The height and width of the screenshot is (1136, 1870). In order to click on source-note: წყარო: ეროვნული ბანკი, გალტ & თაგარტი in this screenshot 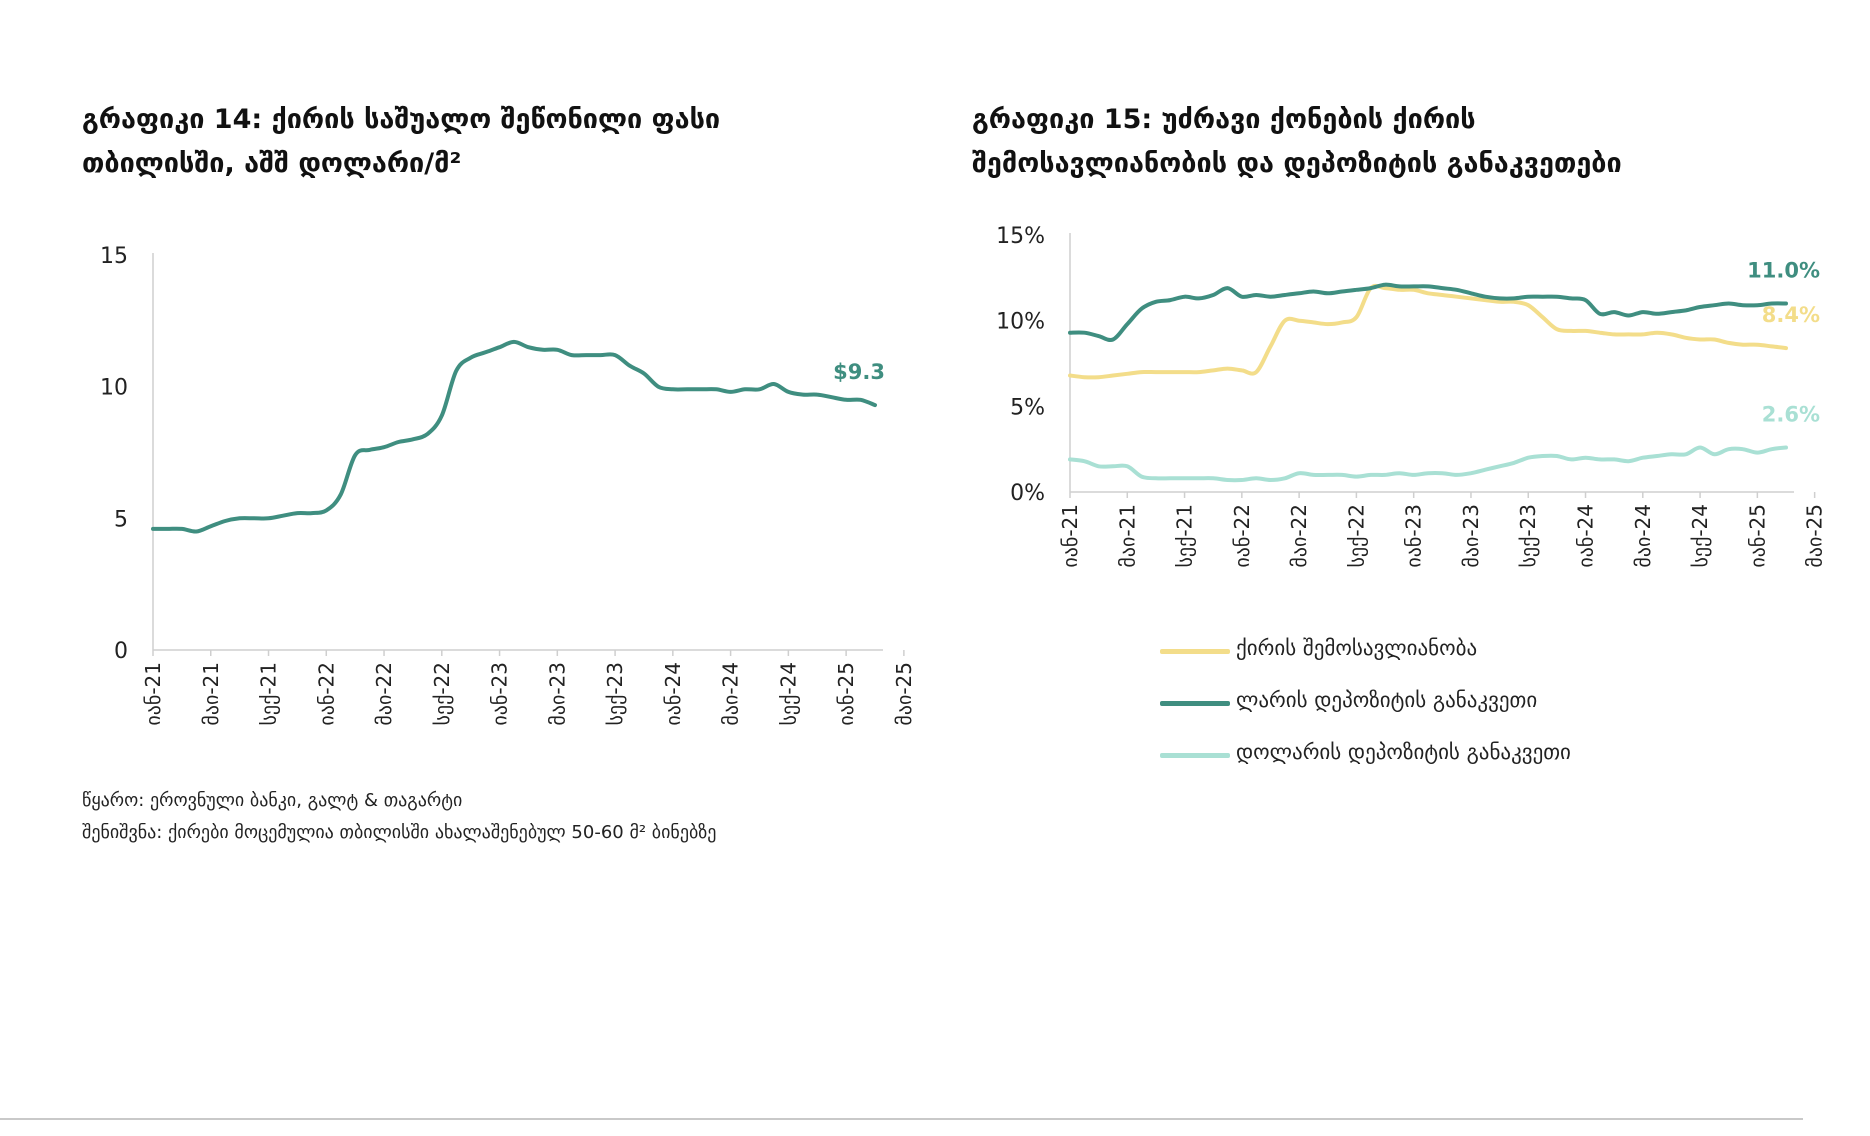, I will do `click(272, 800)`.